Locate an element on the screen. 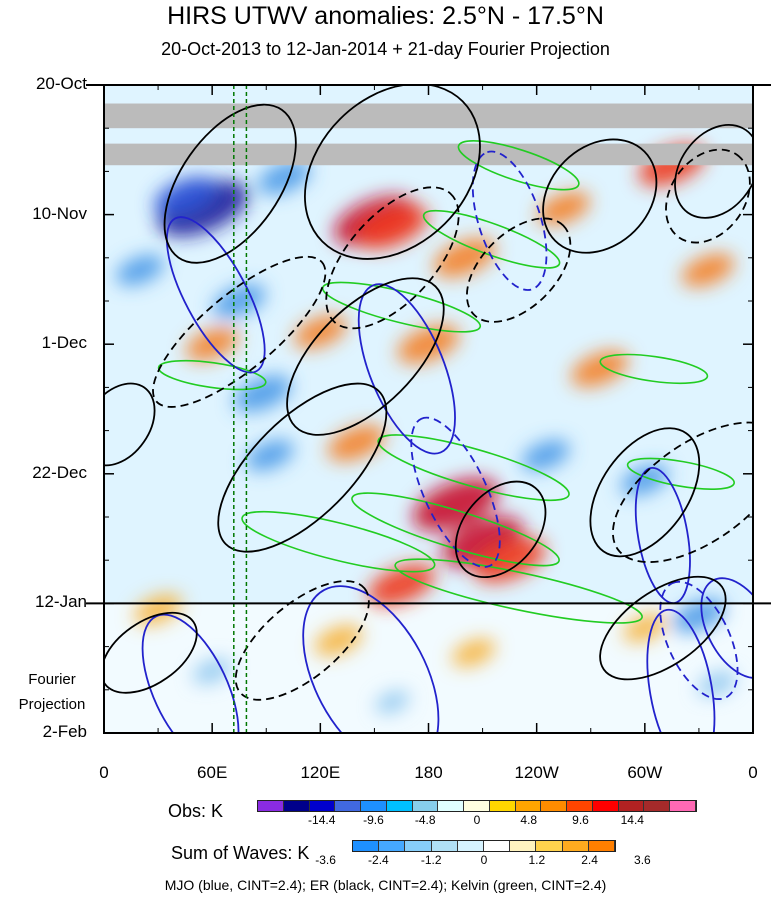  x-tick-label: 120E is located at coordinates (320, 772).